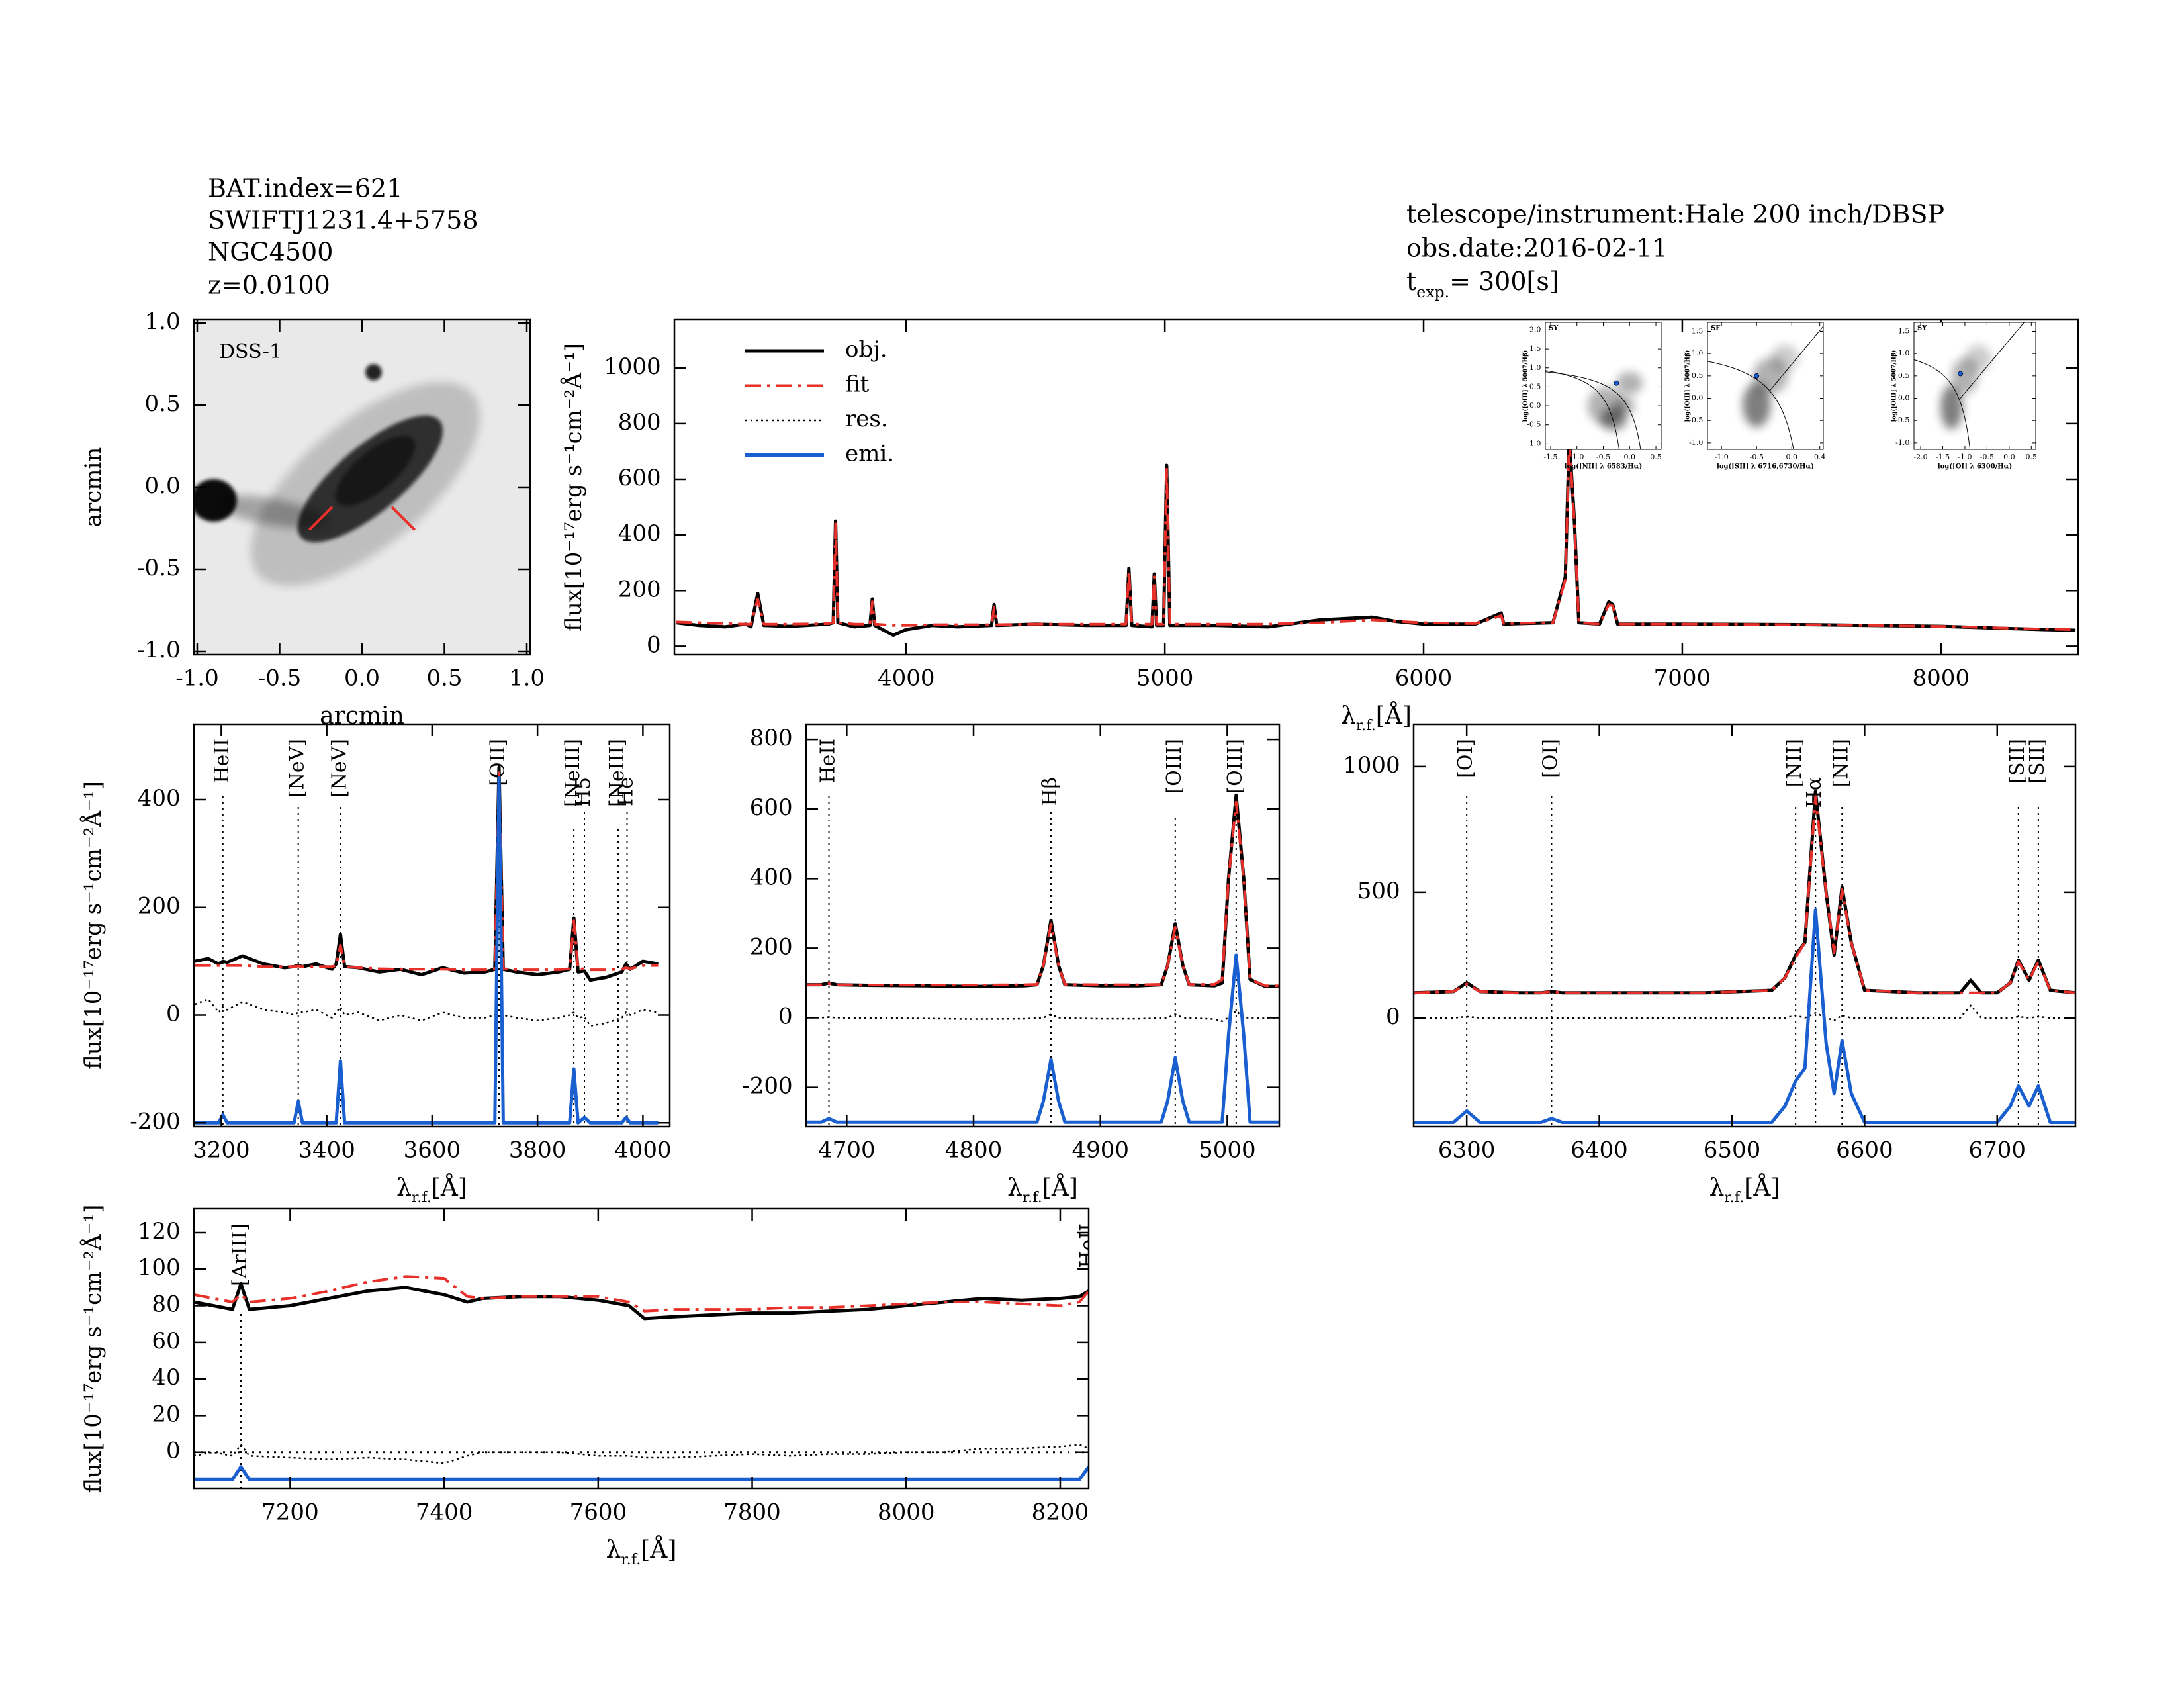 This screenshot has width=2184, height=1688. Describe the element at coordinates (906, 1512) in the screenshot. I see `x-tick-label: 8000` at that location.